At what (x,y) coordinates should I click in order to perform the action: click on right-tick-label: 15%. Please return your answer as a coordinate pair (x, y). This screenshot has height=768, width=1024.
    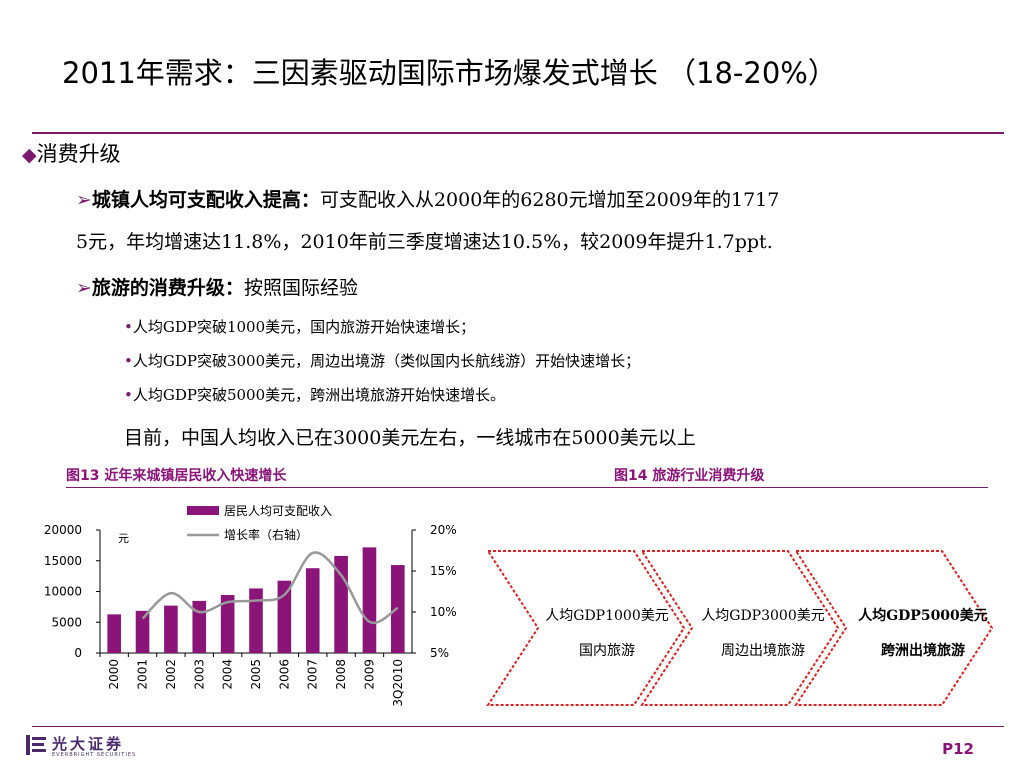
    Looking at the image, I should click on (443, 571).